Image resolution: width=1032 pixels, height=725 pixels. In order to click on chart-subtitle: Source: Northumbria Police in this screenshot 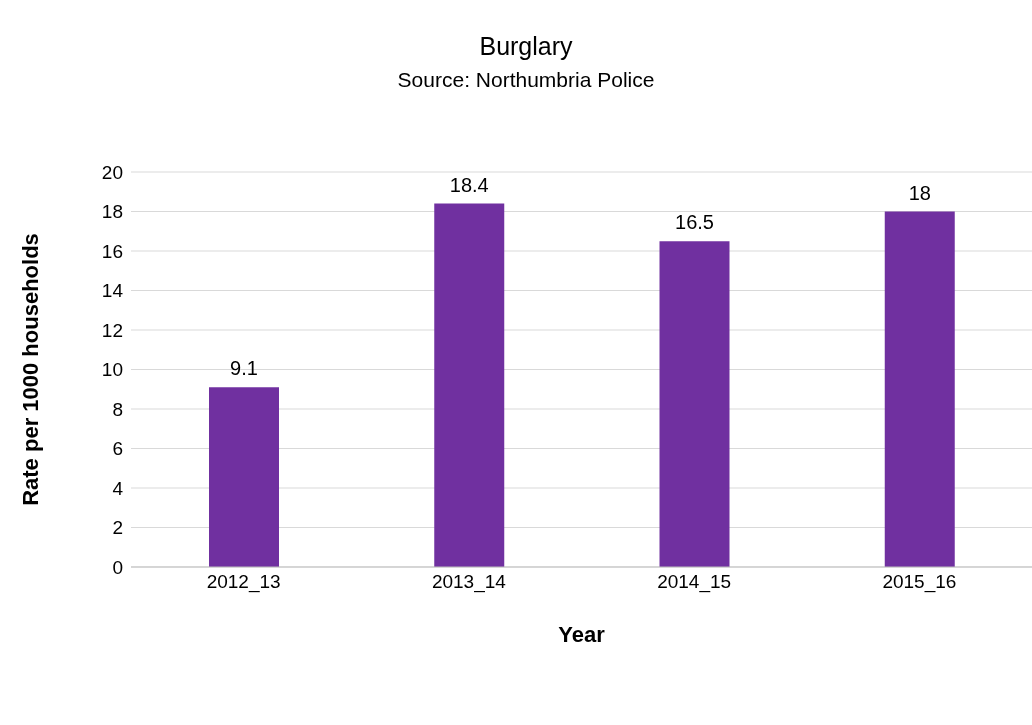, I will do `click(526, 80)`.